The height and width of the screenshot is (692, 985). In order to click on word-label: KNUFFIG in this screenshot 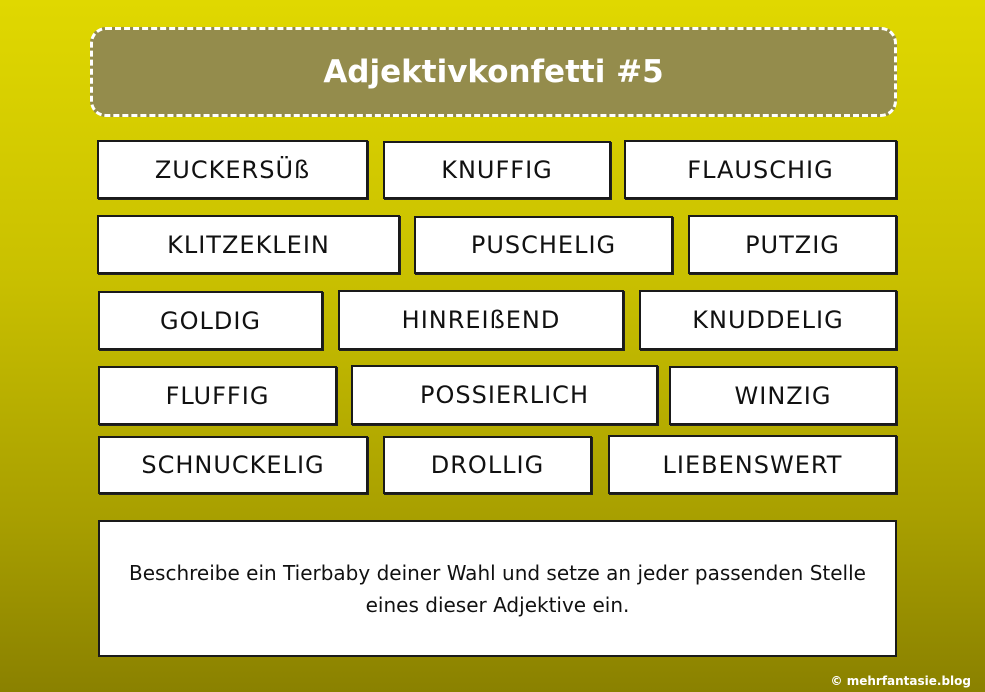, I will do `click(497, 170)`.